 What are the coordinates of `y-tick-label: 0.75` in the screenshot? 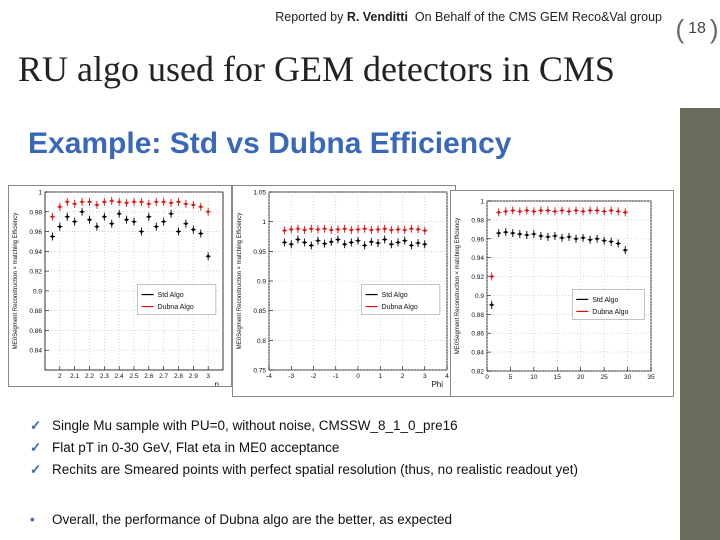 It's located at (259, 371).